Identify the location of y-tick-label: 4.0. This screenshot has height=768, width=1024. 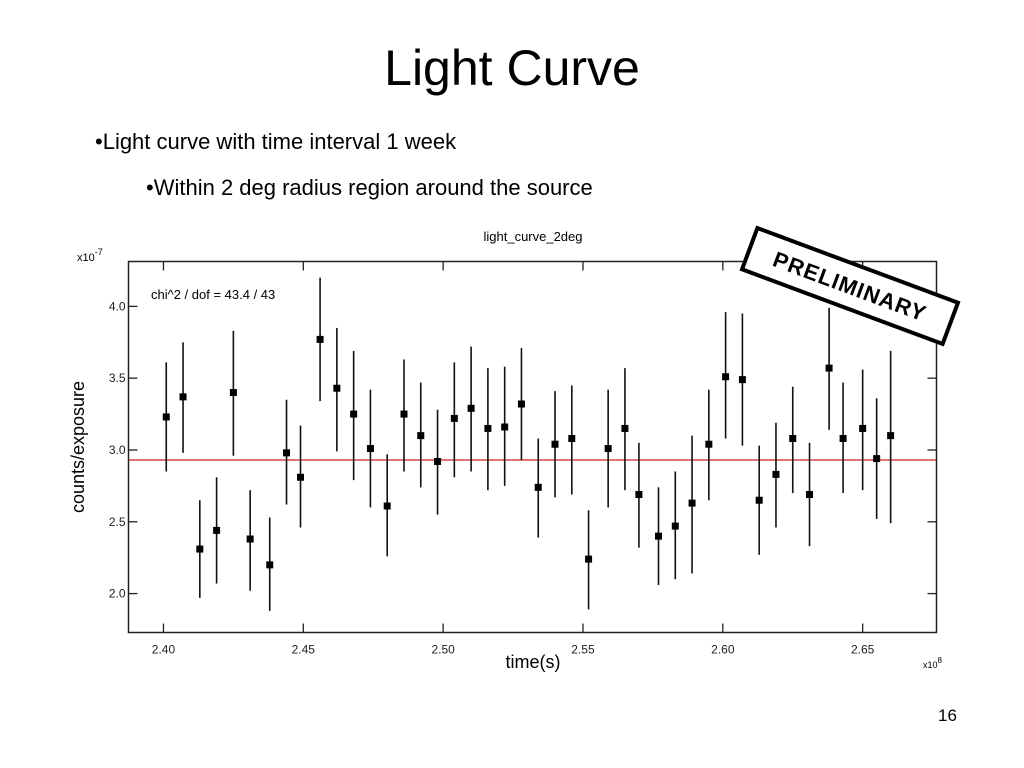
(117, 306).